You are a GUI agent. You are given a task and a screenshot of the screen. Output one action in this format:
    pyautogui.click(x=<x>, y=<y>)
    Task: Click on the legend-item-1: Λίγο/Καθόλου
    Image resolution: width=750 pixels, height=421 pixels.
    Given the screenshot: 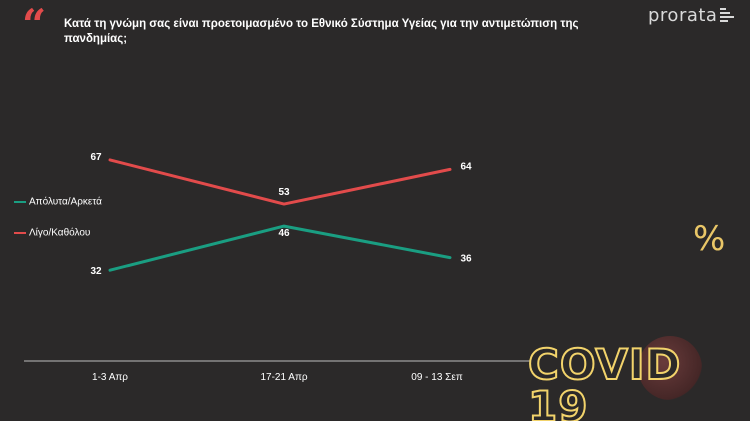 What is the action you would take?
    pyautogui.click(x=52, y=233)
    